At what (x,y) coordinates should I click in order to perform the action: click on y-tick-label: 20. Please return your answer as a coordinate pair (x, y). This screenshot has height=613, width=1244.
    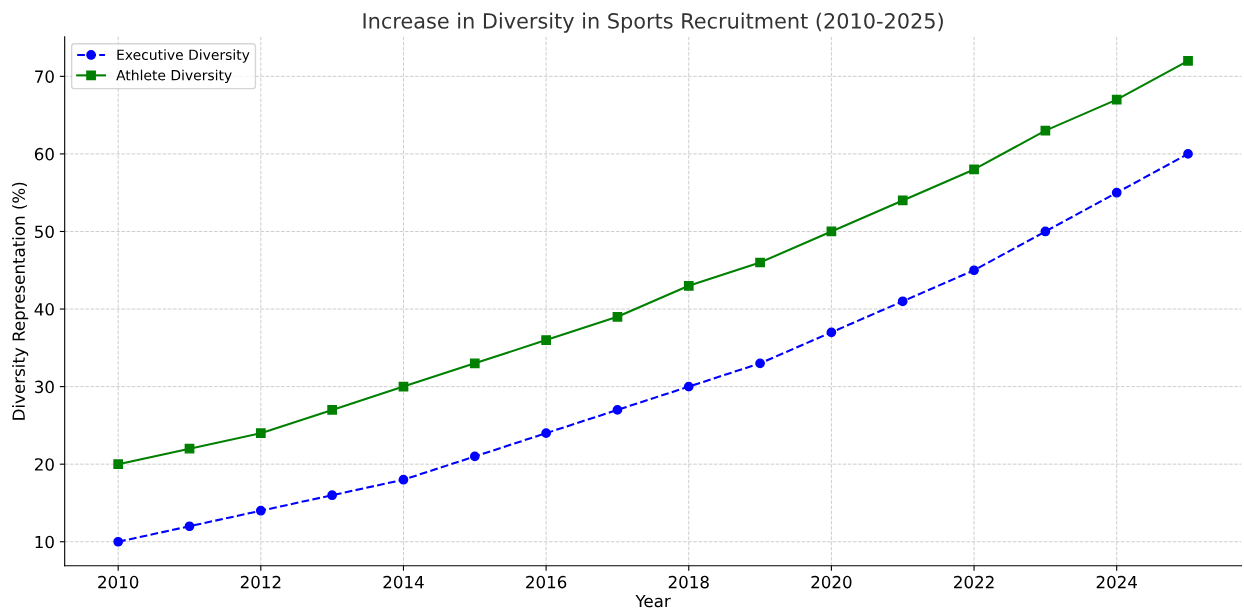
    Looking at the image, I should click on (44, 464).